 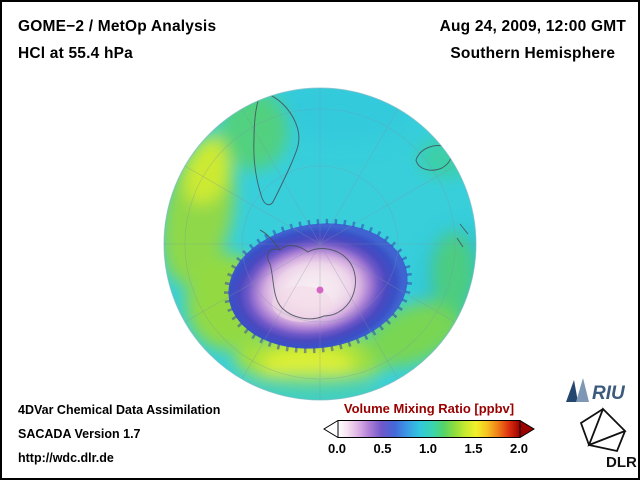 What do you see at coordinates (532, 26) in the screenshot?
I see `datetime-label: Aug 24, 2009, 12:00 GMT` at bounding box center [532, 26].